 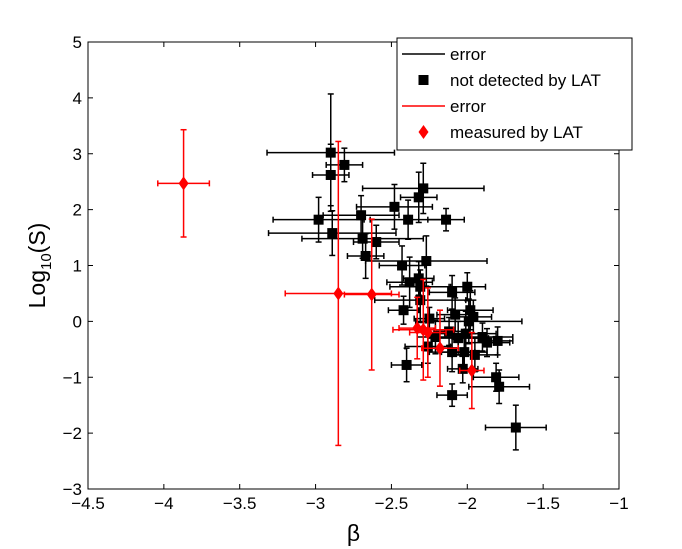 What do you see at coordinates (72, 377) in the screenshot?
I see `y-tick-label: −1` at bounding box center [72, 377].